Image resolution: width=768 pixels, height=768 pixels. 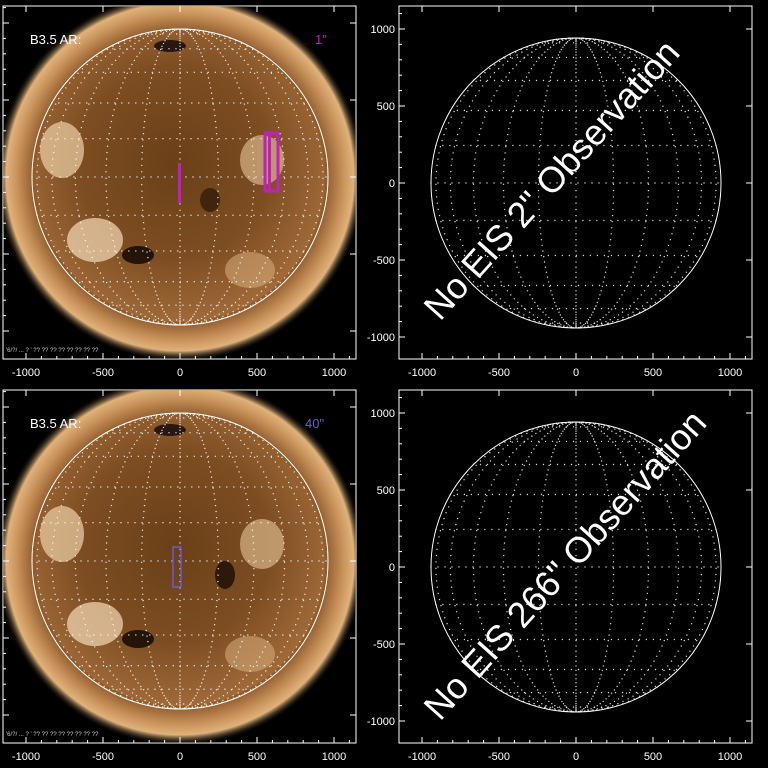 What do you see at coordinates (138, 639) in the screenshot?
I see `coronal-hole` at bounding box center [138, 639].